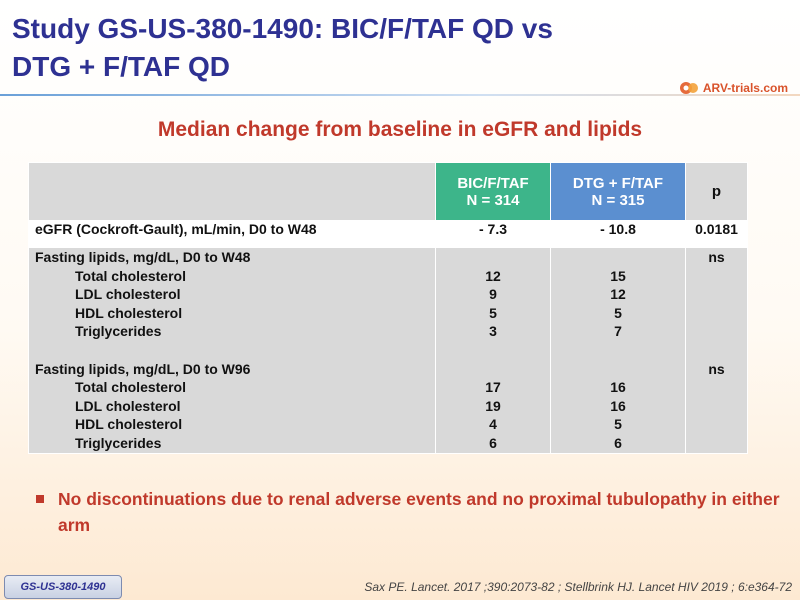 The width and height of the screenshot is (800, 600). I want to click on arv-trials-logo: ARV-trials.com, so click(733, 88).